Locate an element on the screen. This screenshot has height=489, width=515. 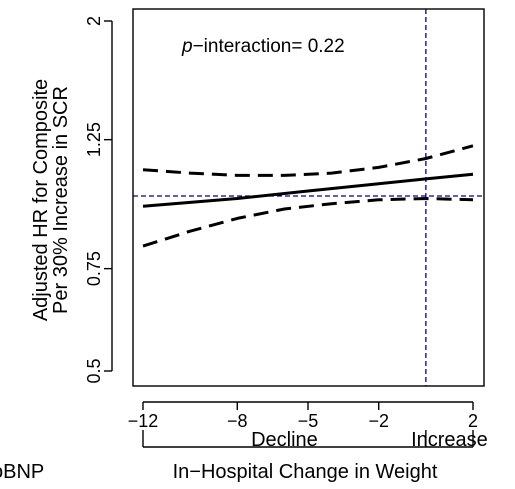
bracket-label-increase: Increase is located at coordinates (449, 440).